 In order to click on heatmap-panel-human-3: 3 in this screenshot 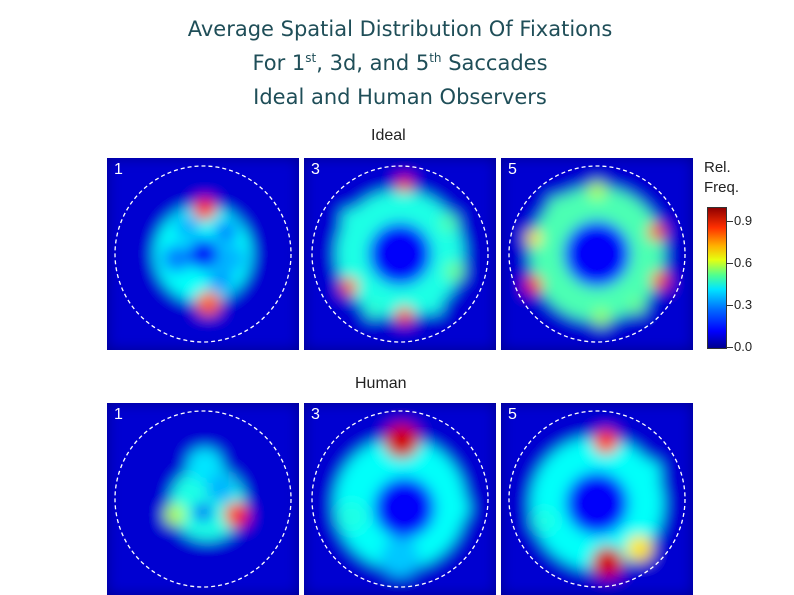, I will do `click(400, 499)`.